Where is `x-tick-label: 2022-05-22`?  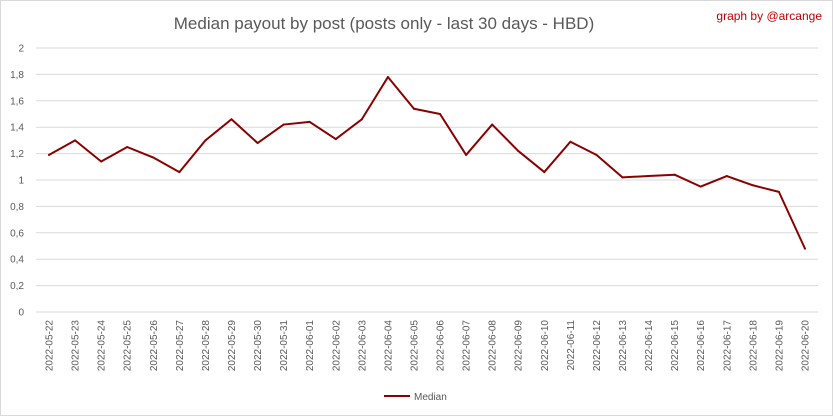 x-tick-label: 2022-05-22 is located at coordinates (50, 346).